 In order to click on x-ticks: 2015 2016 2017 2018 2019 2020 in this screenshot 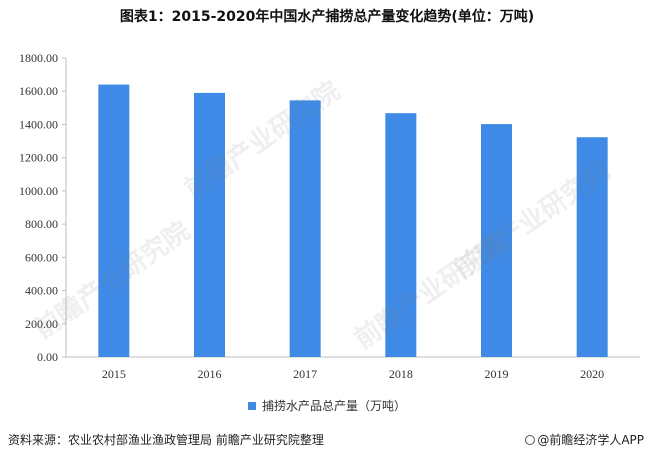, I will do `click(353, 374)`.